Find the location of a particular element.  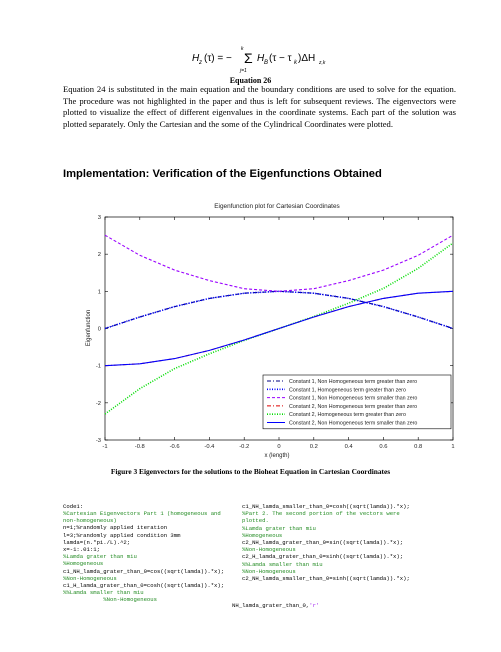

y-tick-label: -2 is located at coordinates (98, 404).